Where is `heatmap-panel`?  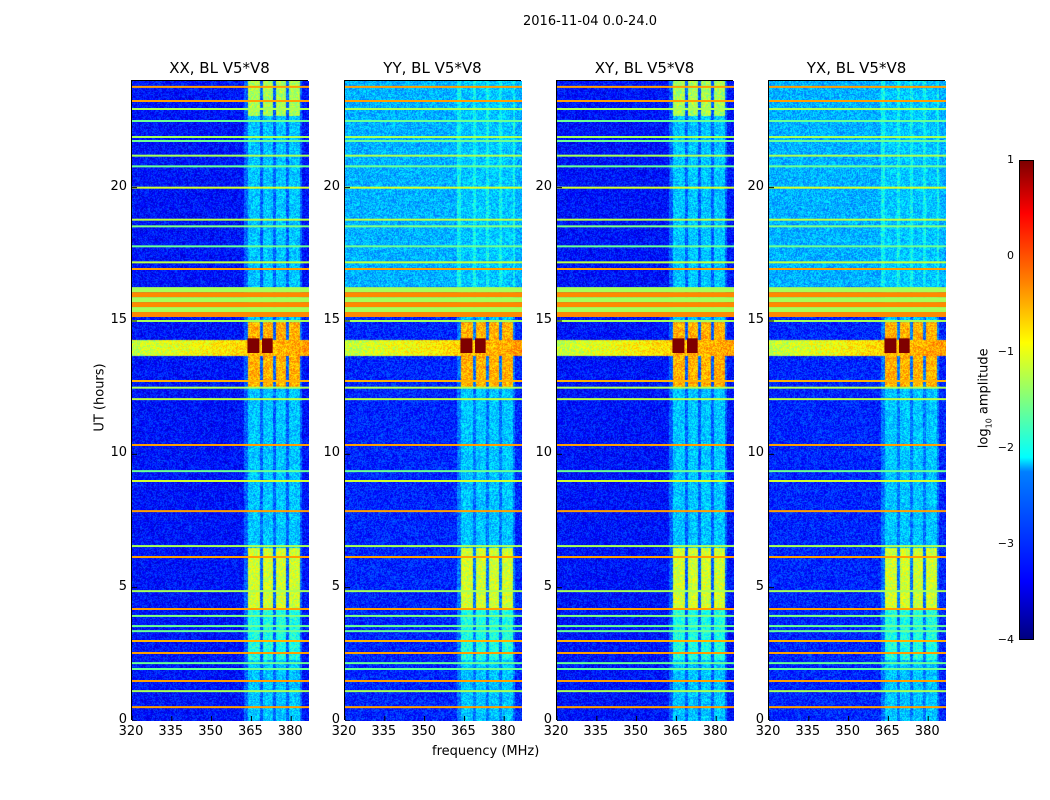
heatmap-panel is located at coordinates (857, 400).